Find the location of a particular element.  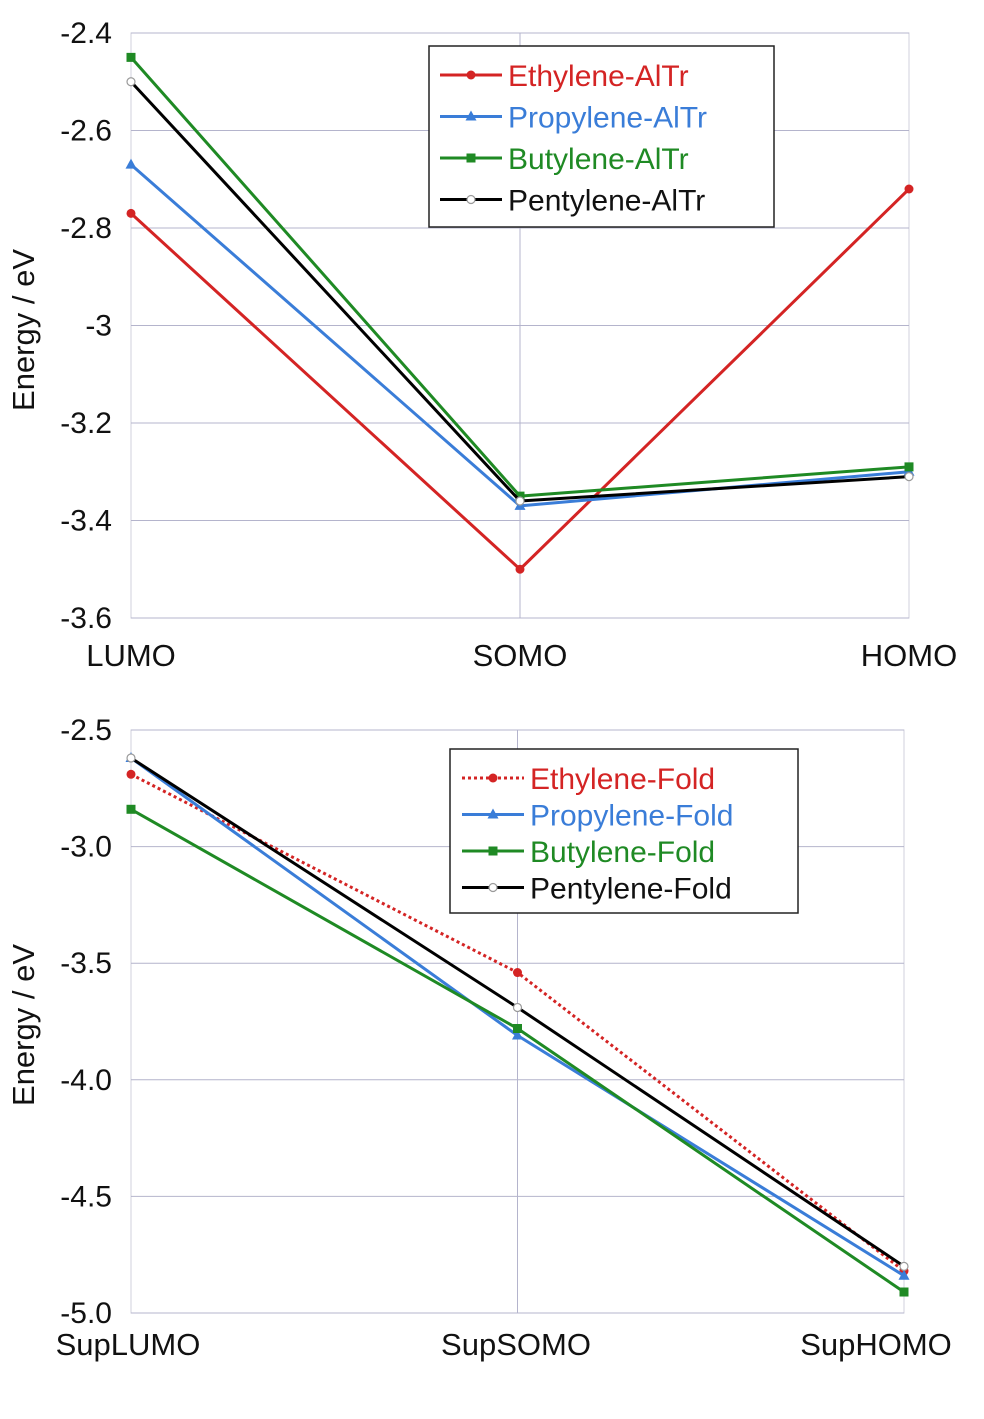

legend-item: Pentylene-AlTr is located at coordinates (572, 201).